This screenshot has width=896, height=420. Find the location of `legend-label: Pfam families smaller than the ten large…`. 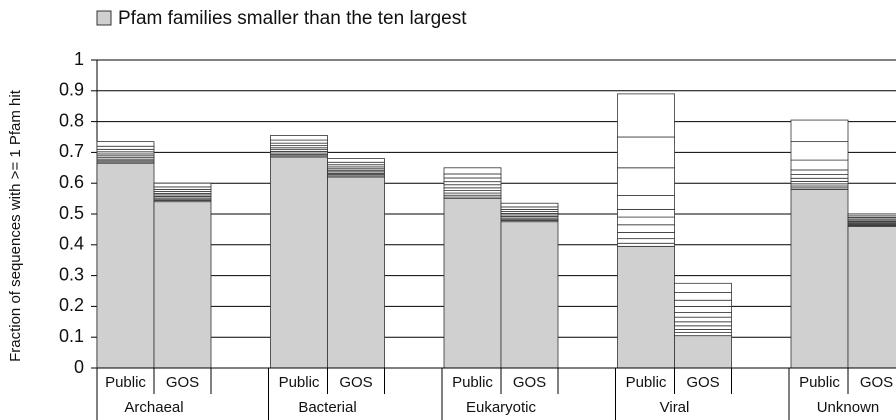

legend-label: Pfam families smaller than the ten large… is located at coordinates (292, 18).